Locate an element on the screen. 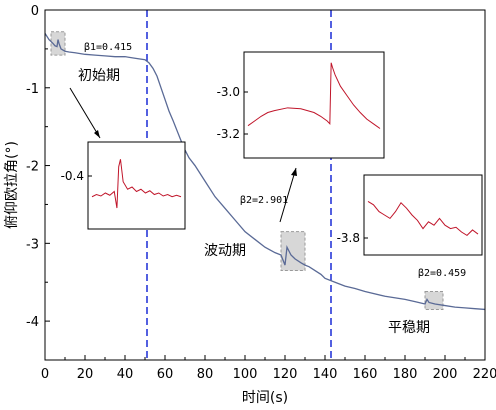 Image resolution: width=496 pixels, height=410 pixels. inset-initial-line is located at coordinates (136, 184).